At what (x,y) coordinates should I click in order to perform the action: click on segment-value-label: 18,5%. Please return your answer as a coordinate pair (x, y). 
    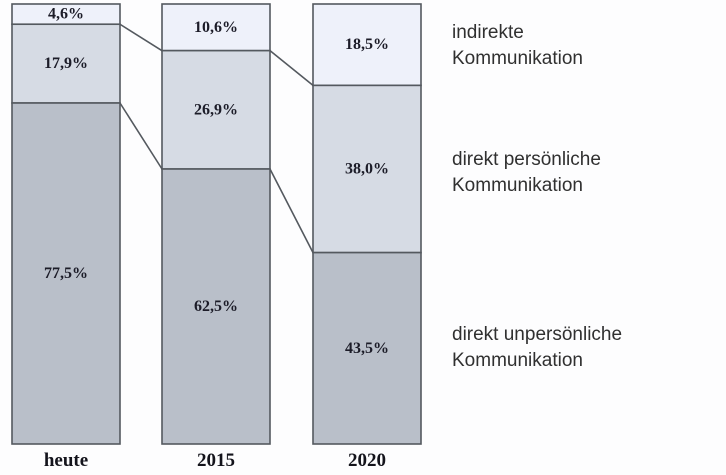
    Looking at the image, I should click on (367, 44).